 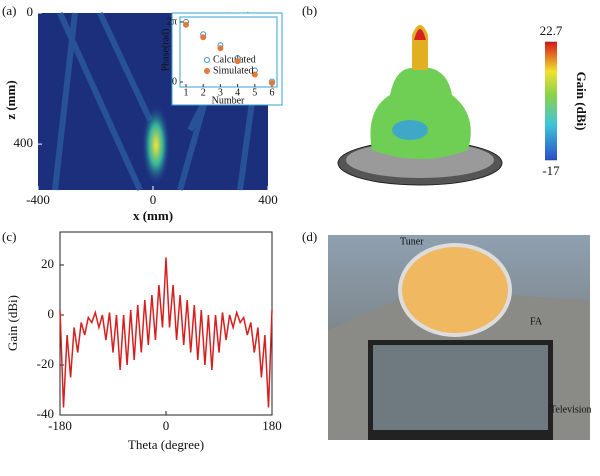 I want to click on x-tick-label: 5, so click(x=254, y=92).